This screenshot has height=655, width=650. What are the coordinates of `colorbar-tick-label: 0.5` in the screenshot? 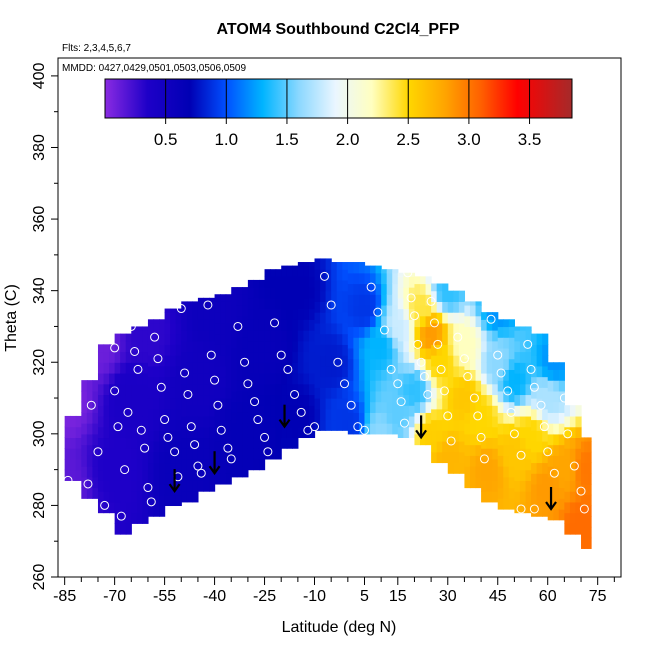 It's located at (166, 139).